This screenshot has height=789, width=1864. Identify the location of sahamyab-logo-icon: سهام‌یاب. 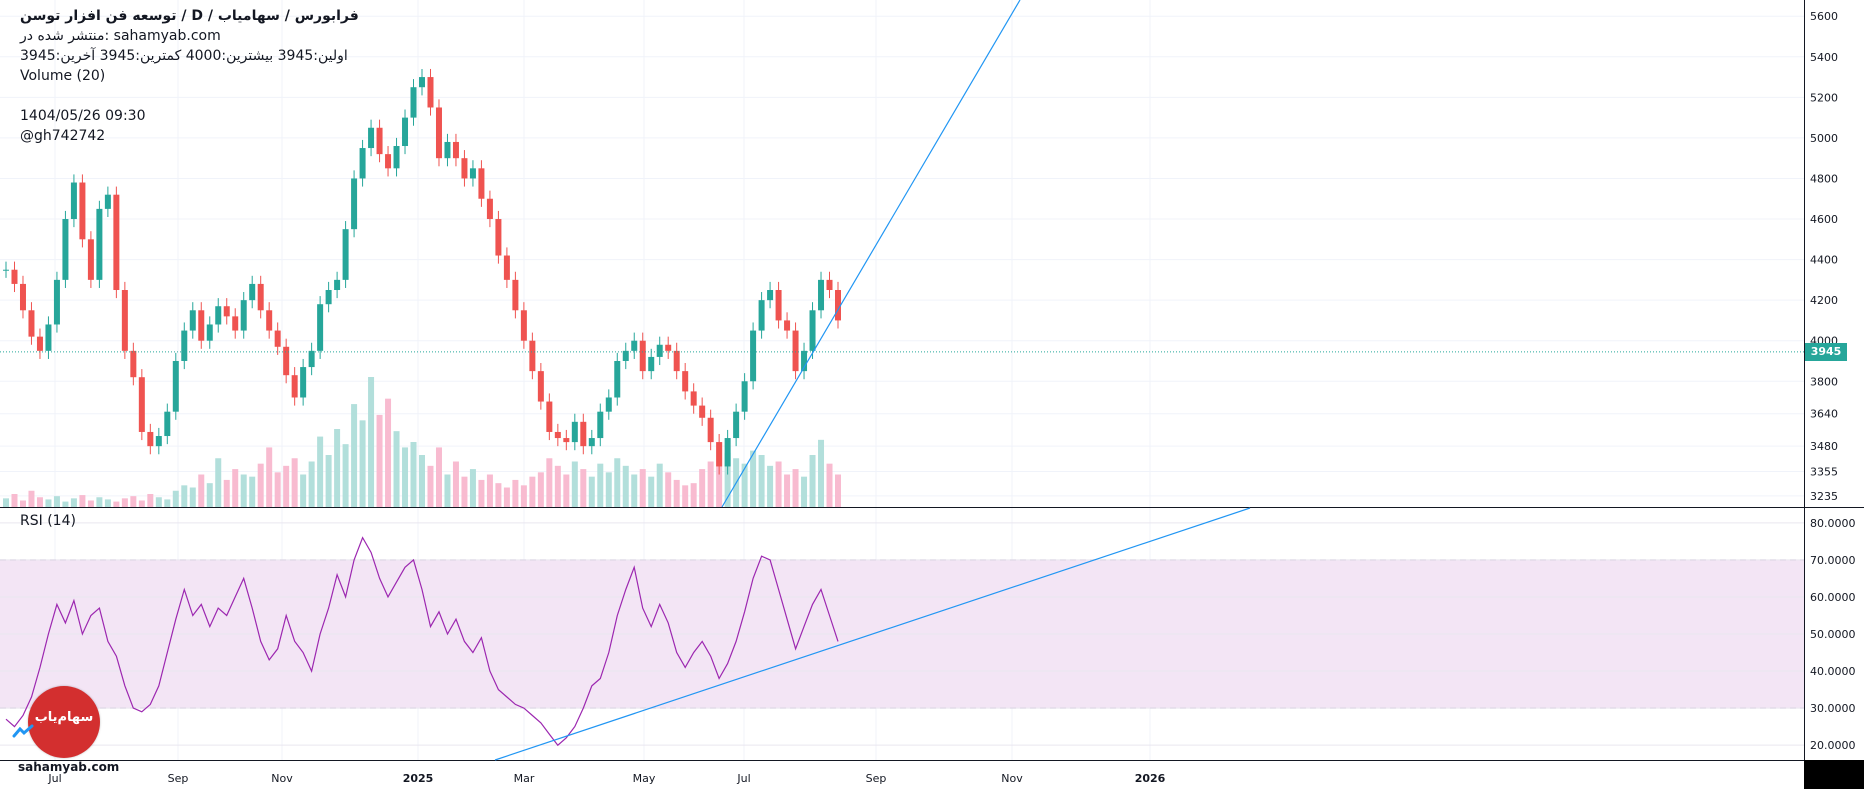
(64, 722).